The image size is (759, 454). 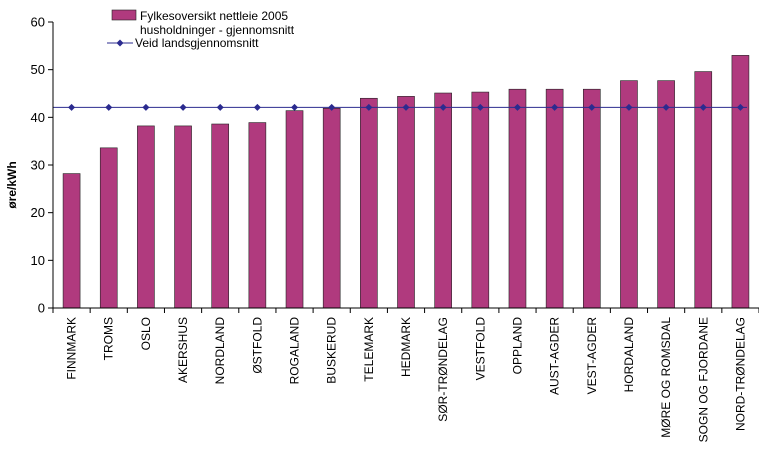 What do you see at coordinates (629, 355) in the screenshot?
I see `category-label: HORDALAND` at bounding box center [629, 355].